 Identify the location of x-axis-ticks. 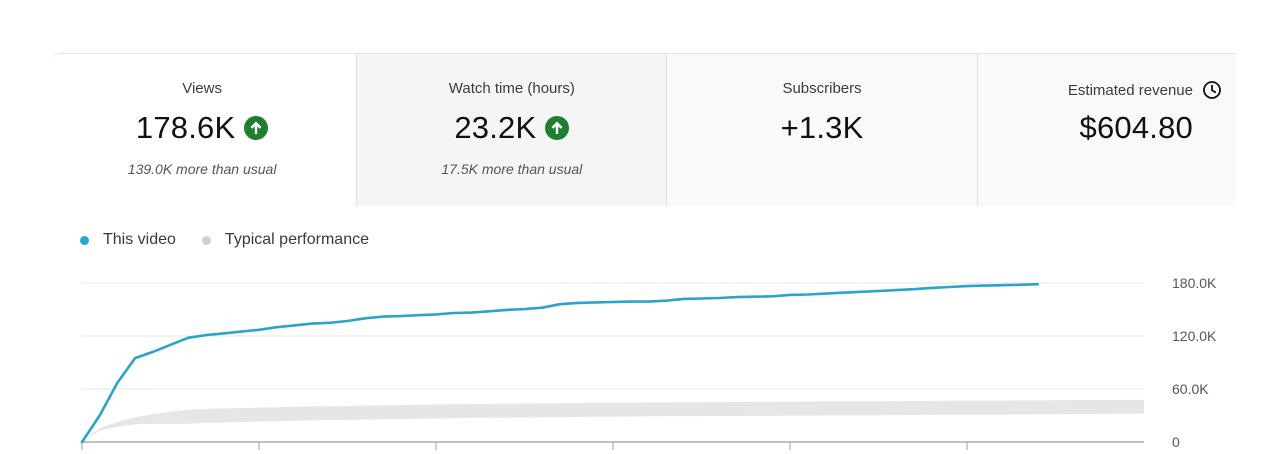
(524, 446).